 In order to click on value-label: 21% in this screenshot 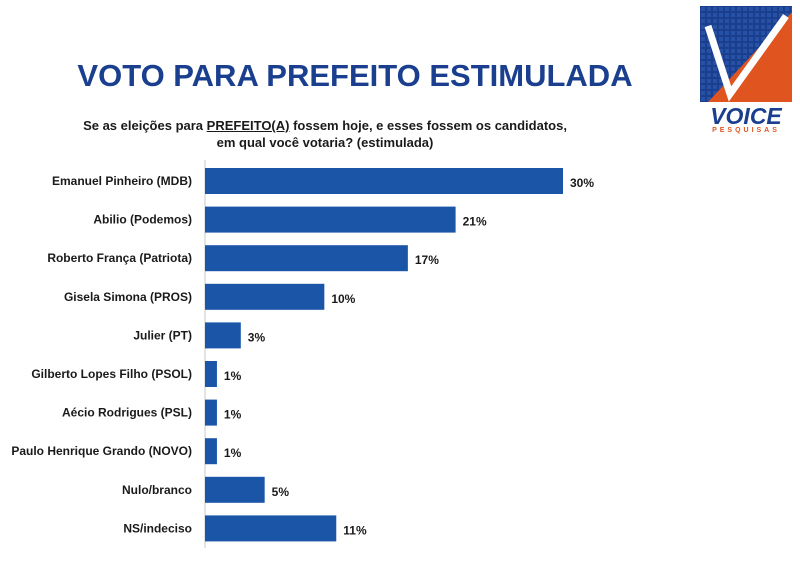, I will do `click(475, 222)`.